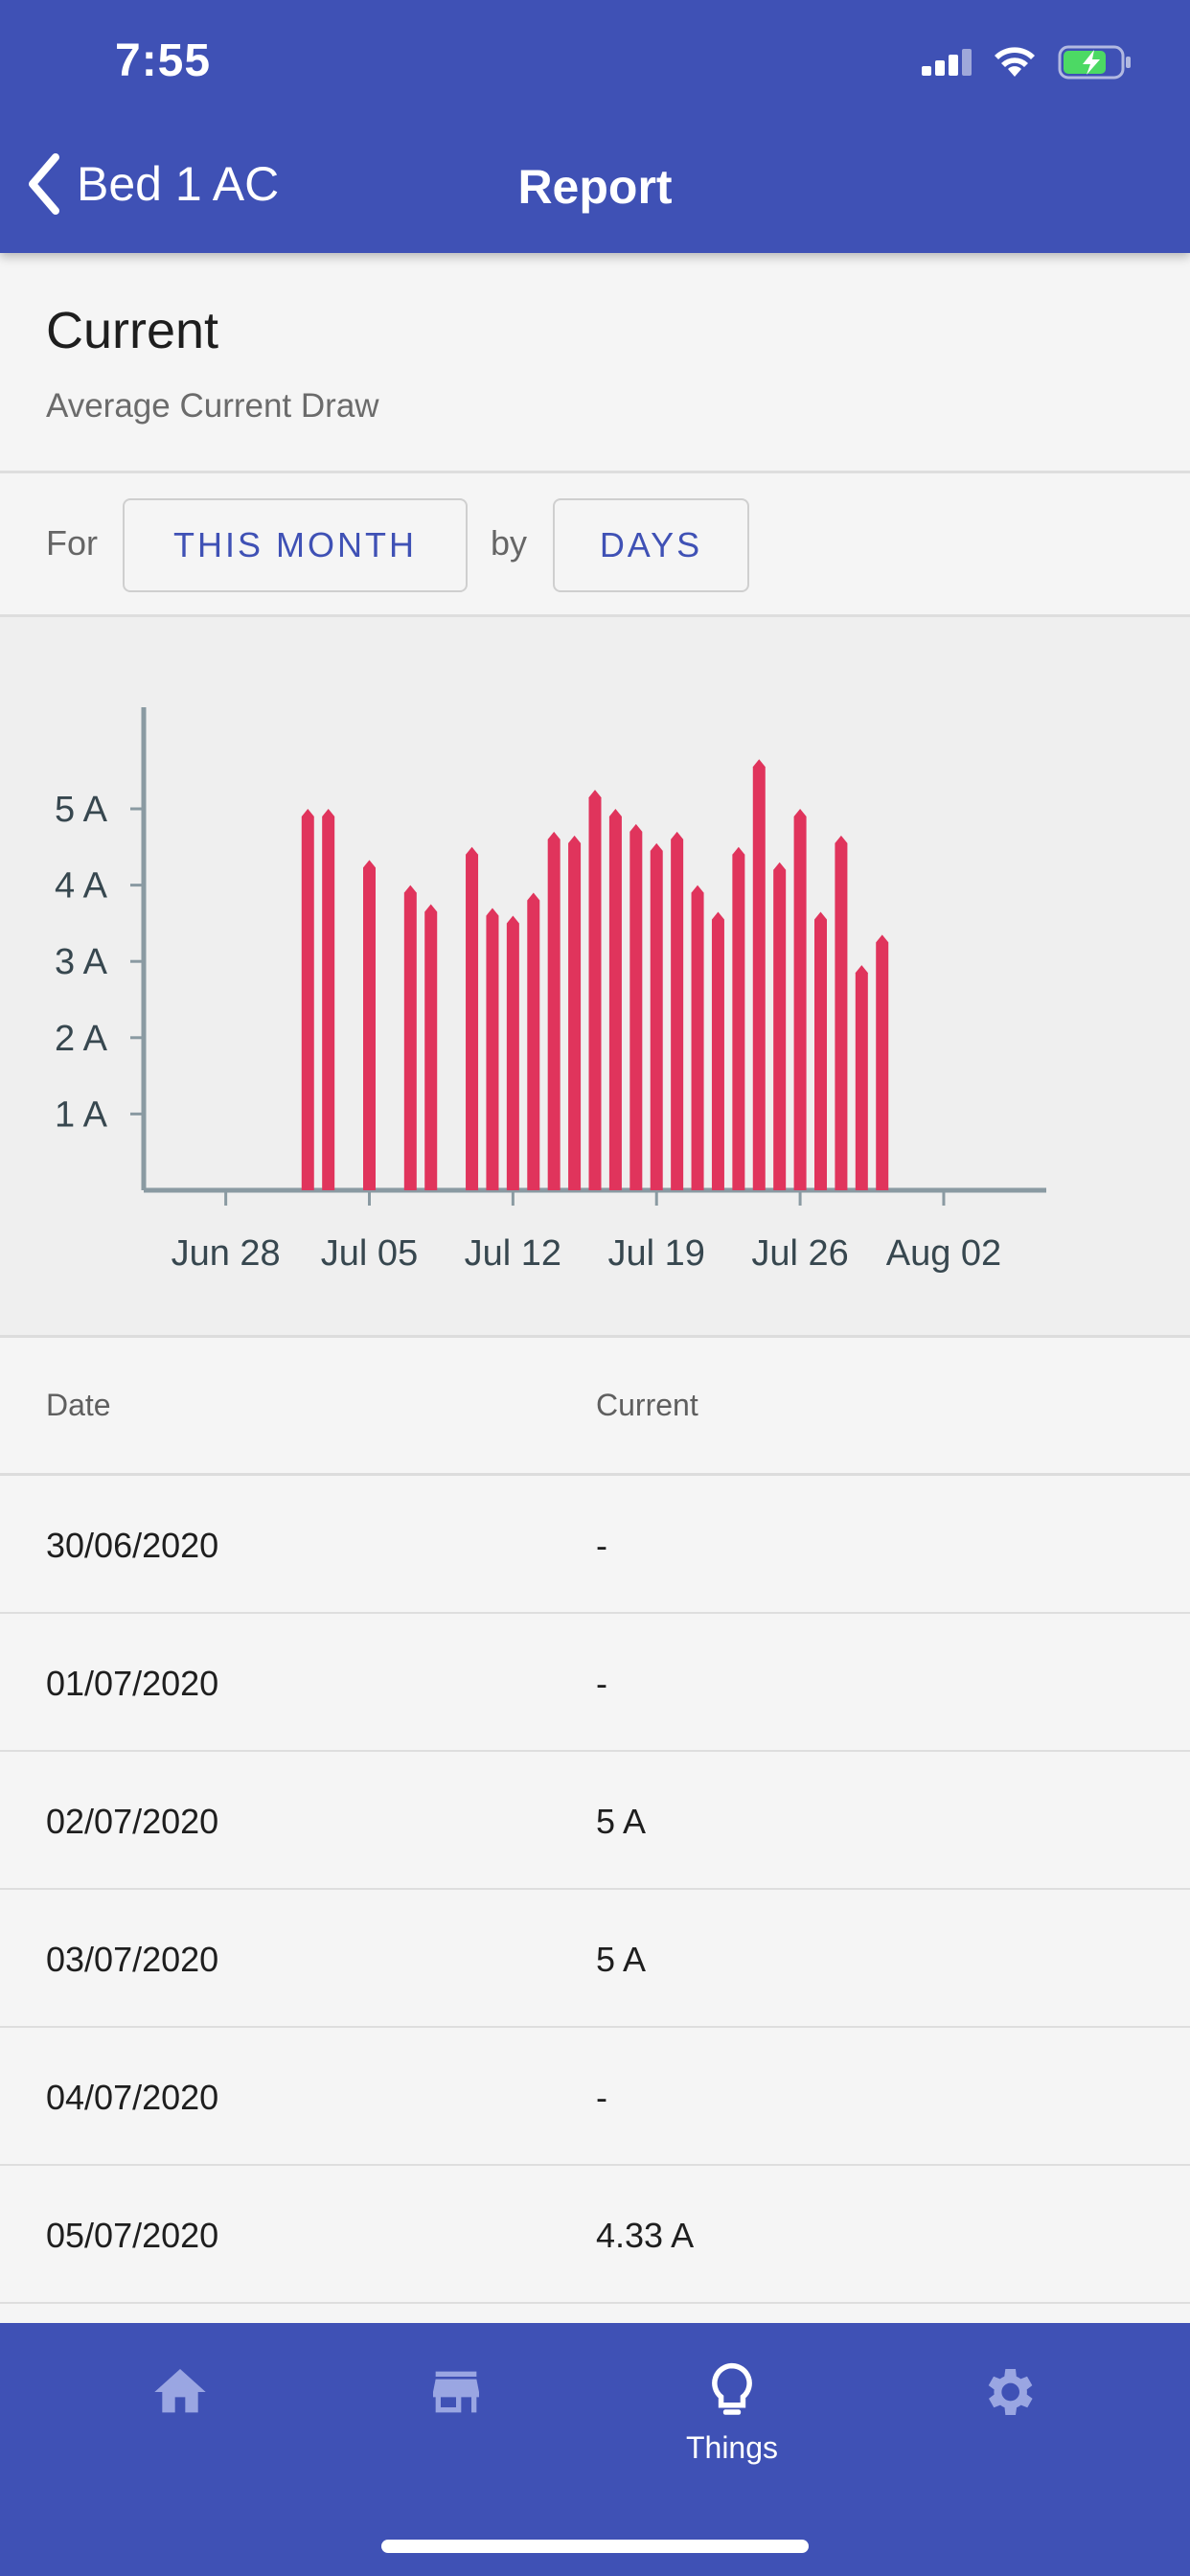 This screenshot has height=2576, width=1190. What do you see at coordinates (732, 2447) in the screenshot?
I see `tab-things-label: Things` at bounding box center [732, 2447].